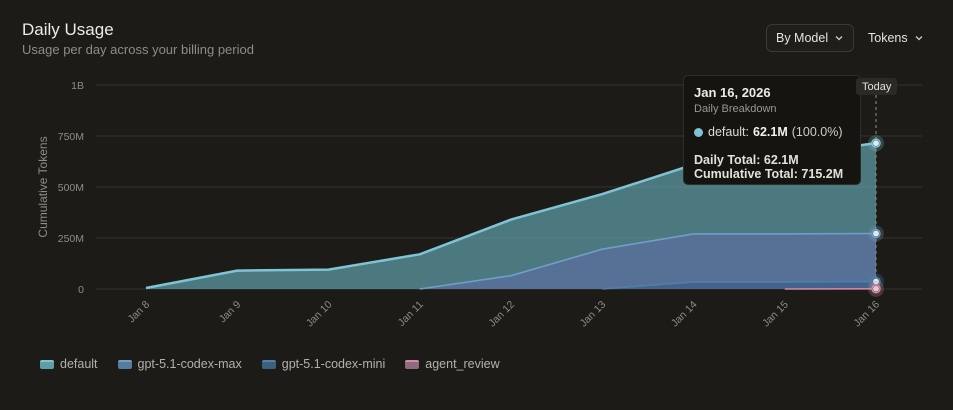 This screenshot has width=953, height=410. What do you see at coordinates (462, 364) in the screenshot?
I see `legend-label: agent_review` at bounding box center [462, 364].